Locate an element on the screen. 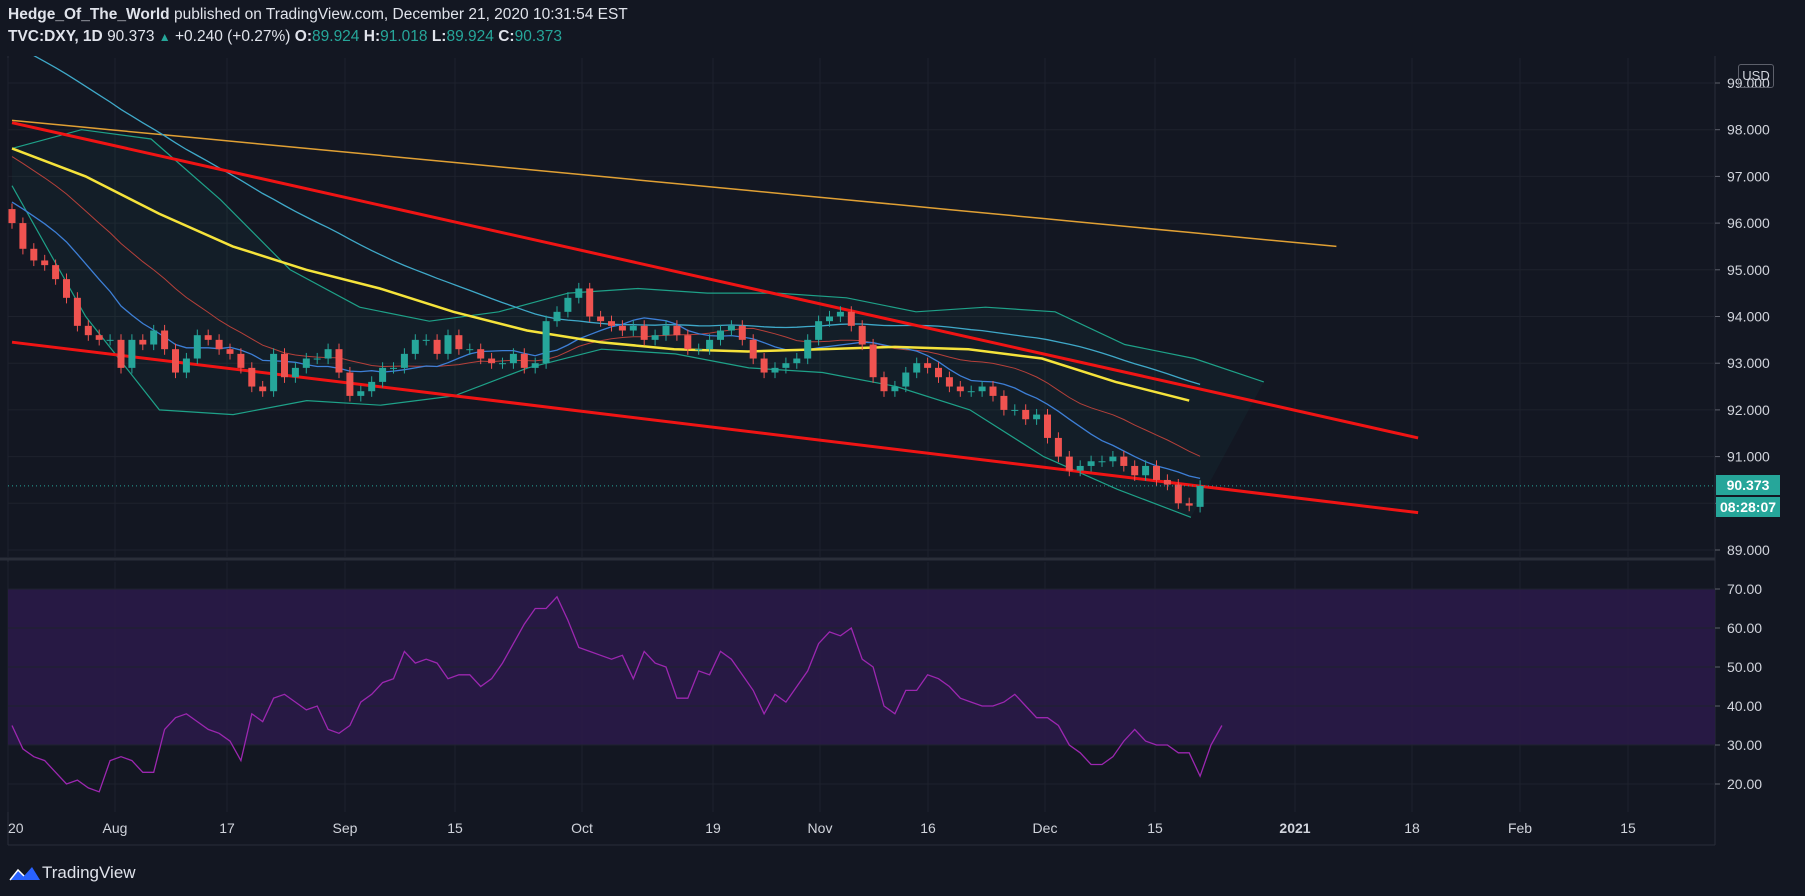  tradingview-logo-icon is located at coordinates (25, 874).